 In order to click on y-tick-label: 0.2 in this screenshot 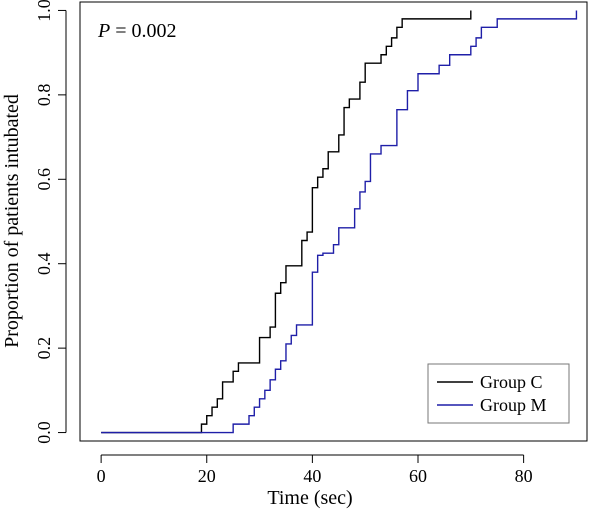, I will do `click(44, 348)`.